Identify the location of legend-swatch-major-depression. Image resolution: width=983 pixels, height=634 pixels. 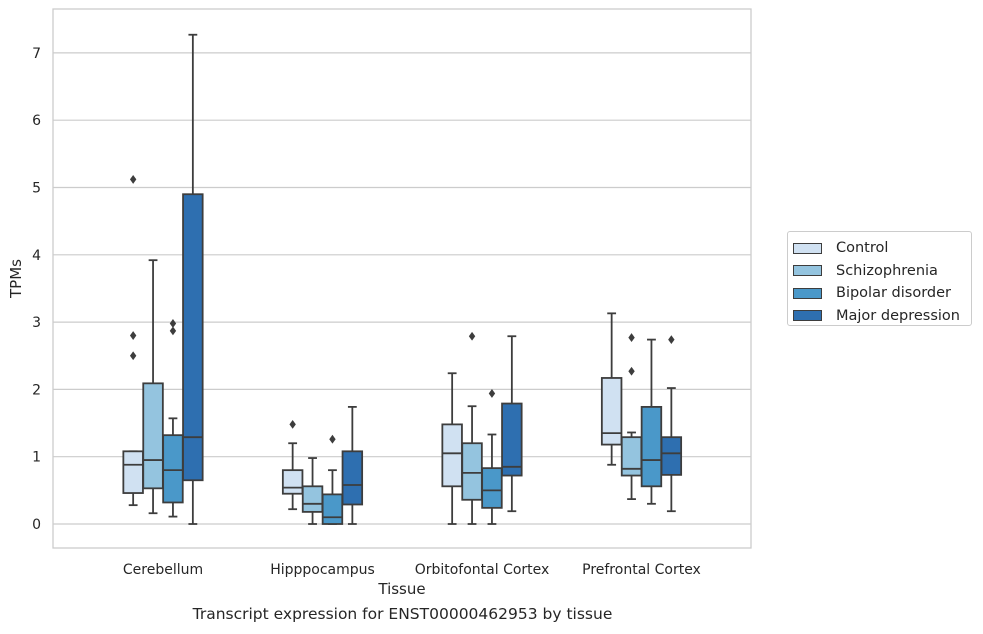
(807, 316).